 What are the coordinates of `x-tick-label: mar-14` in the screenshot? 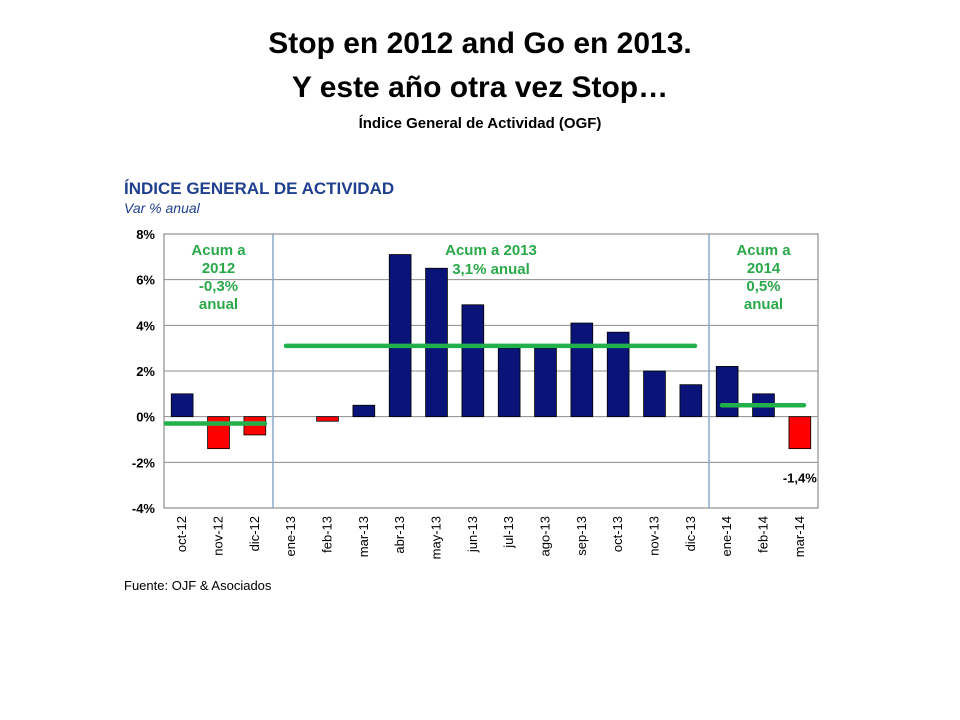 It's located at (799, 536).